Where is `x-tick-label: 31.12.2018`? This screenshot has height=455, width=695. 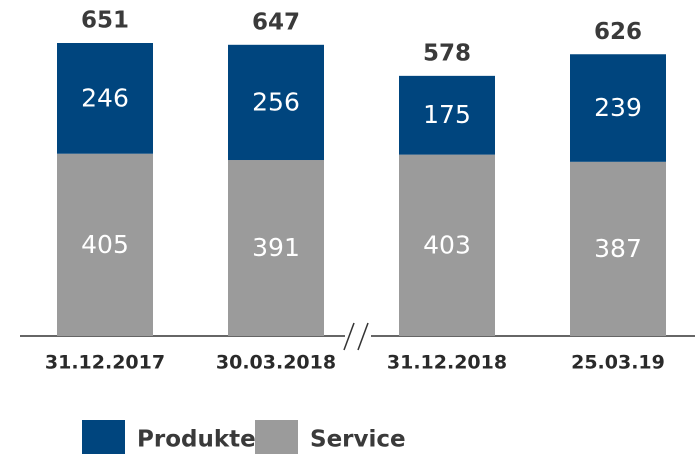
x-tick-label: 31.12.2018 is located at coordinates (447, 363).